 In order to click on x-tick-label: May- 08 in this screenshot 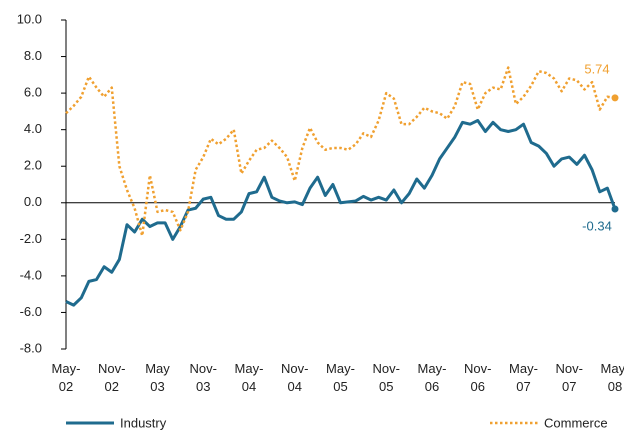, I will do `click(612, 377)`.